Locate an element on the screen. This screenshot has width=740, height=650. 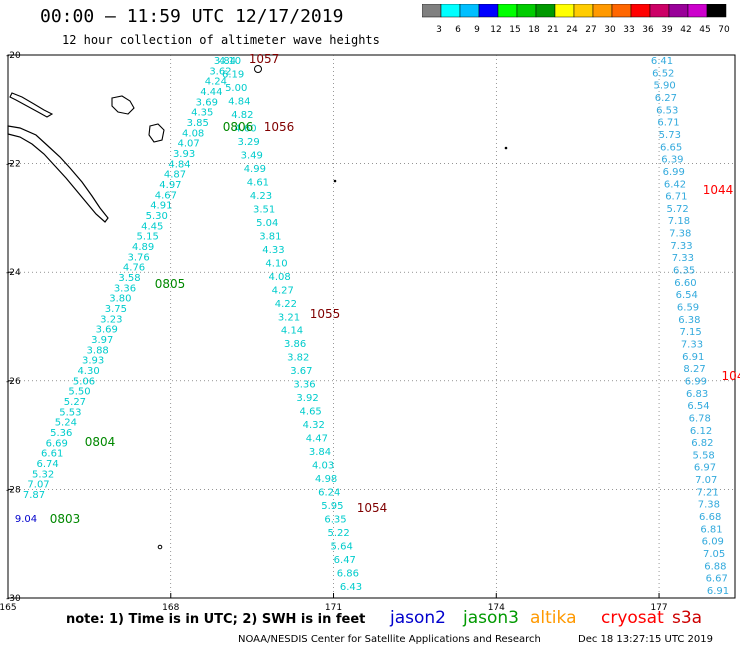
wave-height-value: 4.99 is located at coordinates (255, 169).